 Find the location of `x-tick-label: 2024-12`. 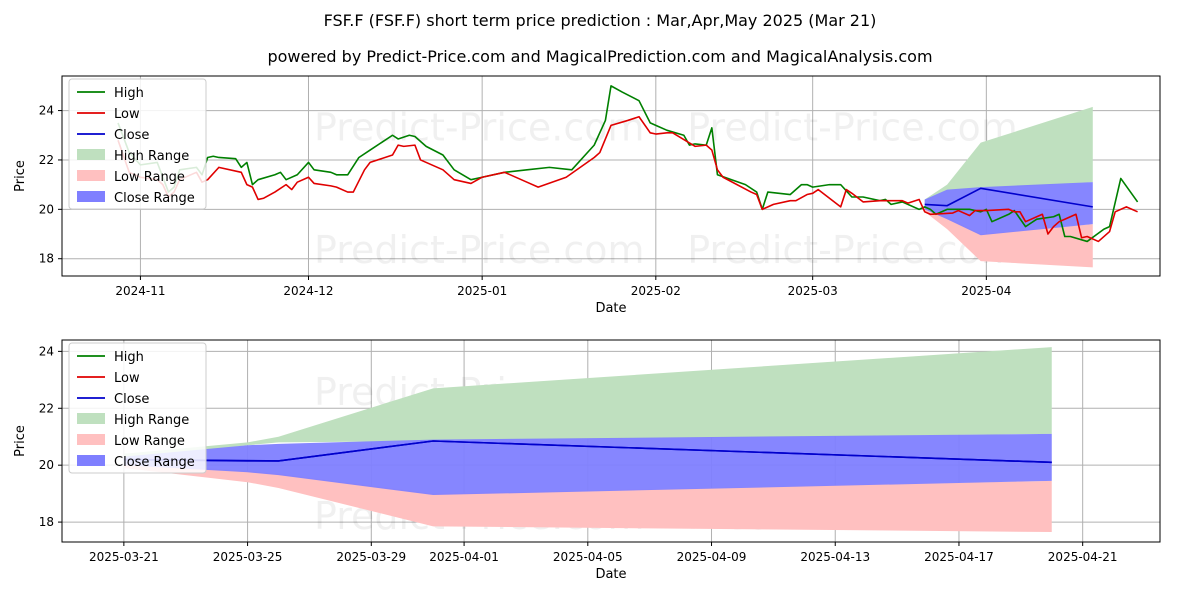

x-tick-label: 2024-12 is located at coordinates (308, 291).